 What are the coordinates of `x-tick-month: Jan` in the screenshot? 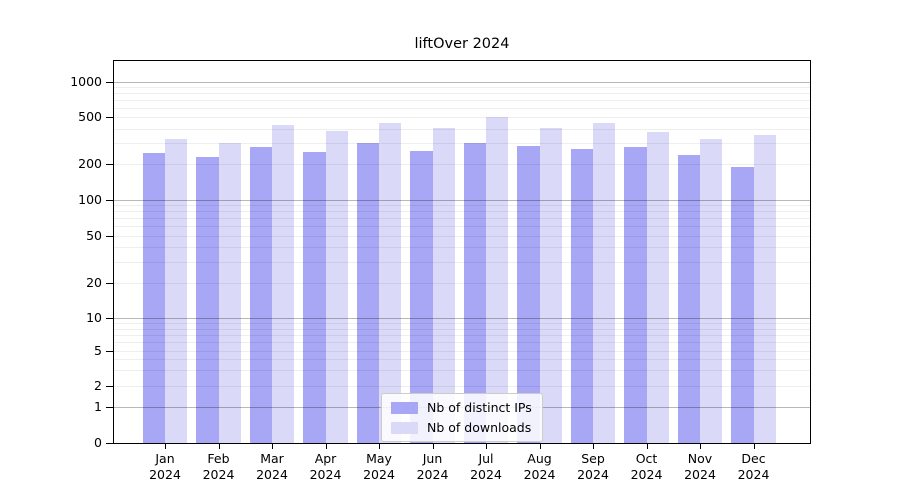 It's located at (165, 458).